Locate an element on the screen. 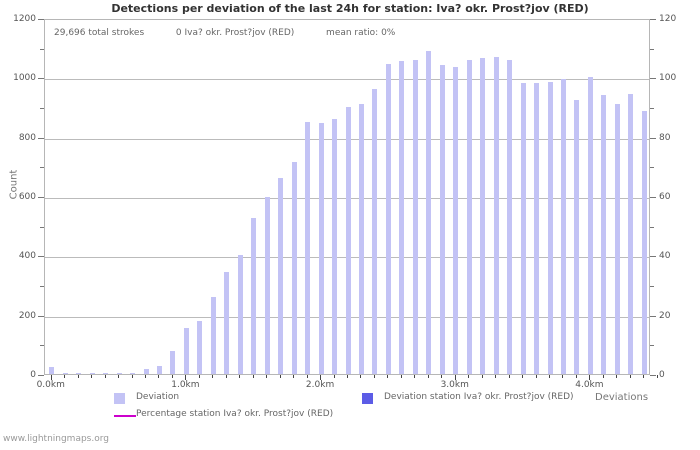 The height and width of the screenshot is (450, 700). y-tick-label: 1200 is located at coordinates (24, 19).